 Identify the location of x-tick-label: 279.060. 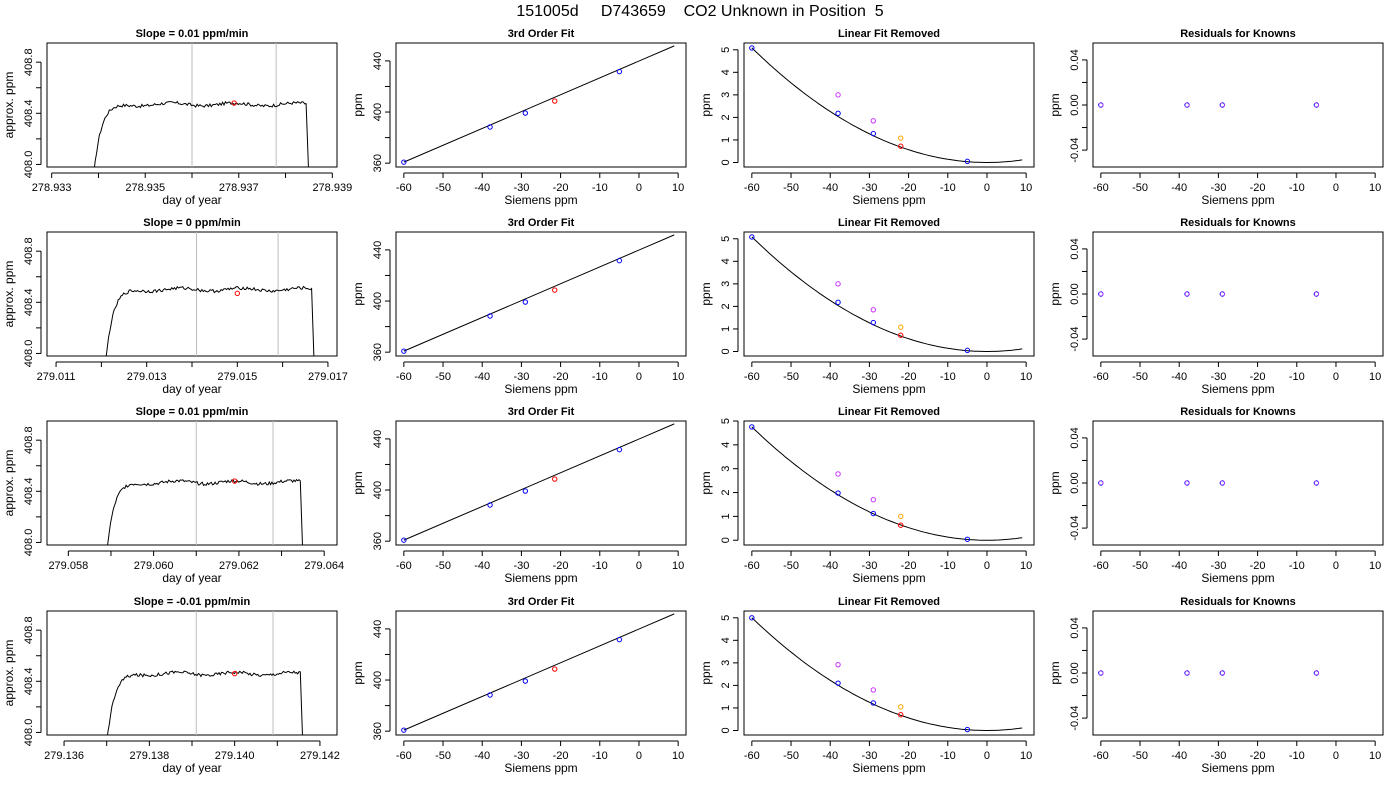
(154, 566).